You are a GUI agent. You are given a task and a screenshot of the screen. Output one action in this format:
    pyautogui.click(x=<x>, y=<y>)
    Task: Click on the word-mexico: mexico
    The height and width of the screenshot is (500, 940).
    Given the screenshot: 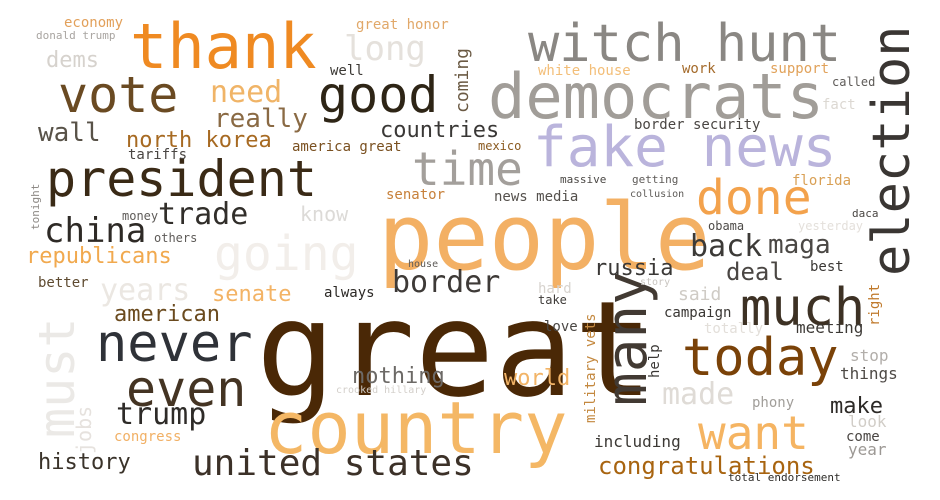 What is the action you would take?
    pyautogui.click(x=500, y=146)
    